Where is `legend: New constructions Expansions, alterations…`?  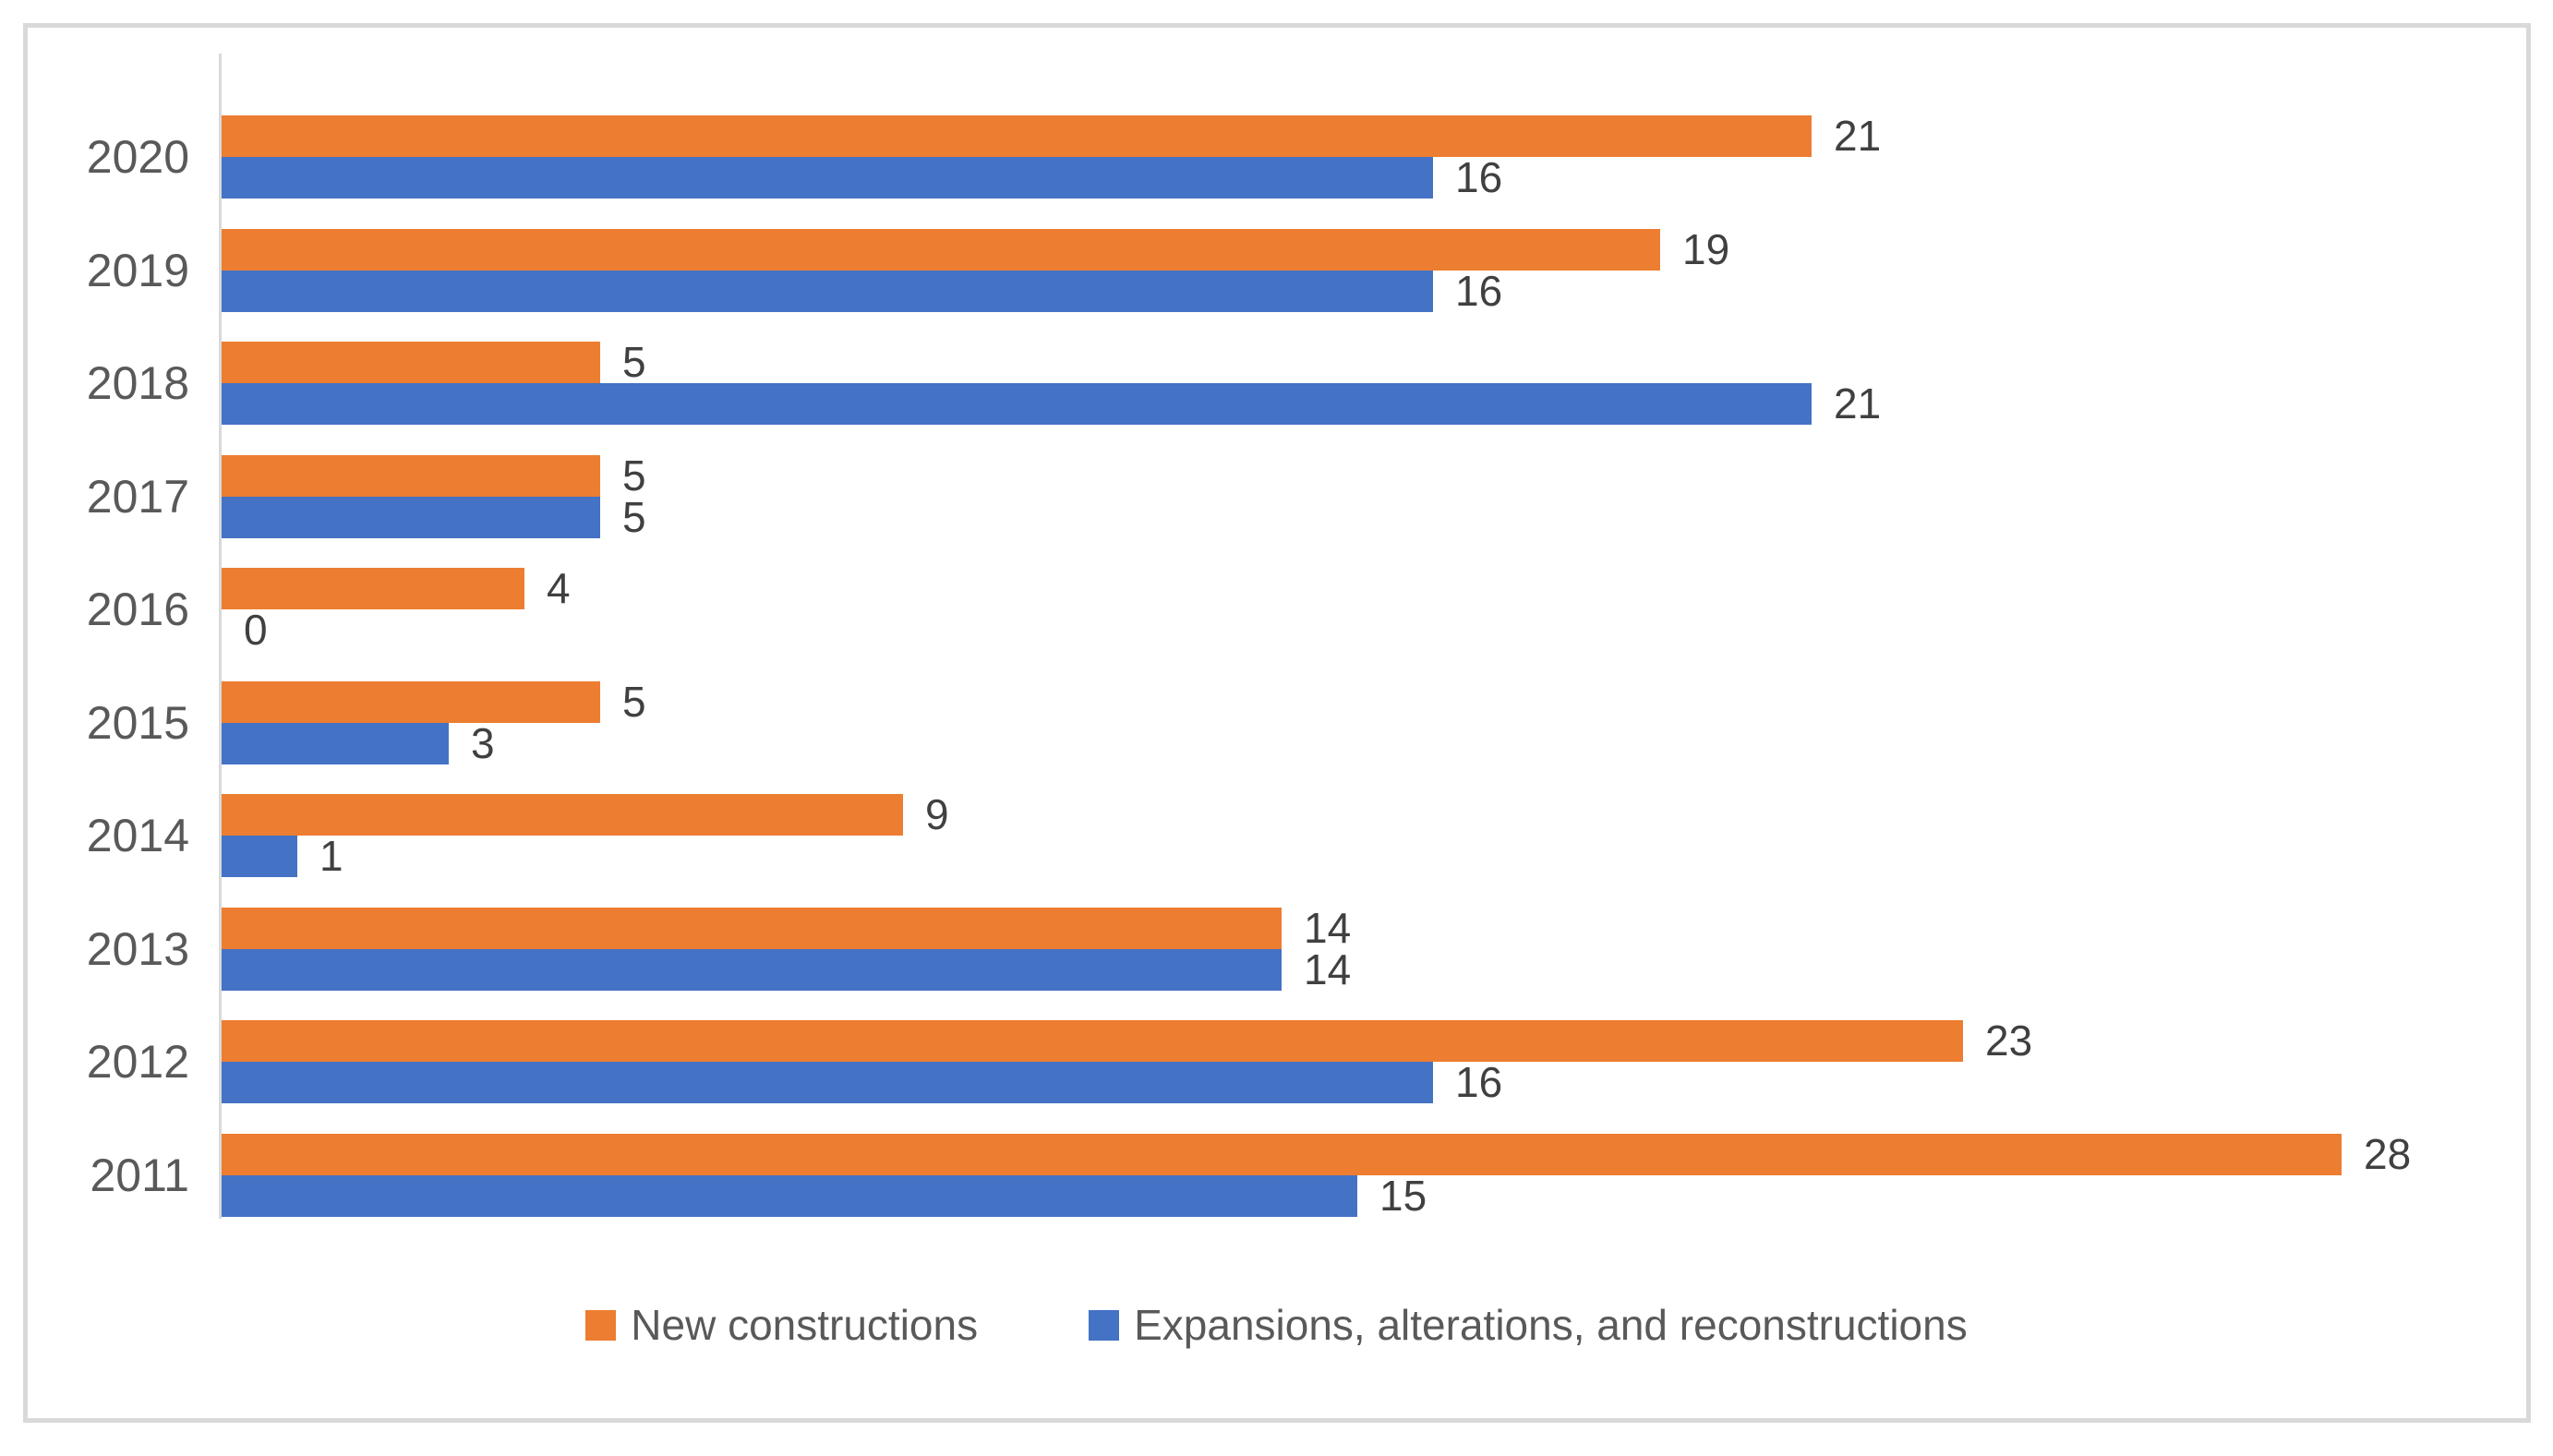 legend: New constructions Expansions, alterations… is located at coordinates (1276, 1325).